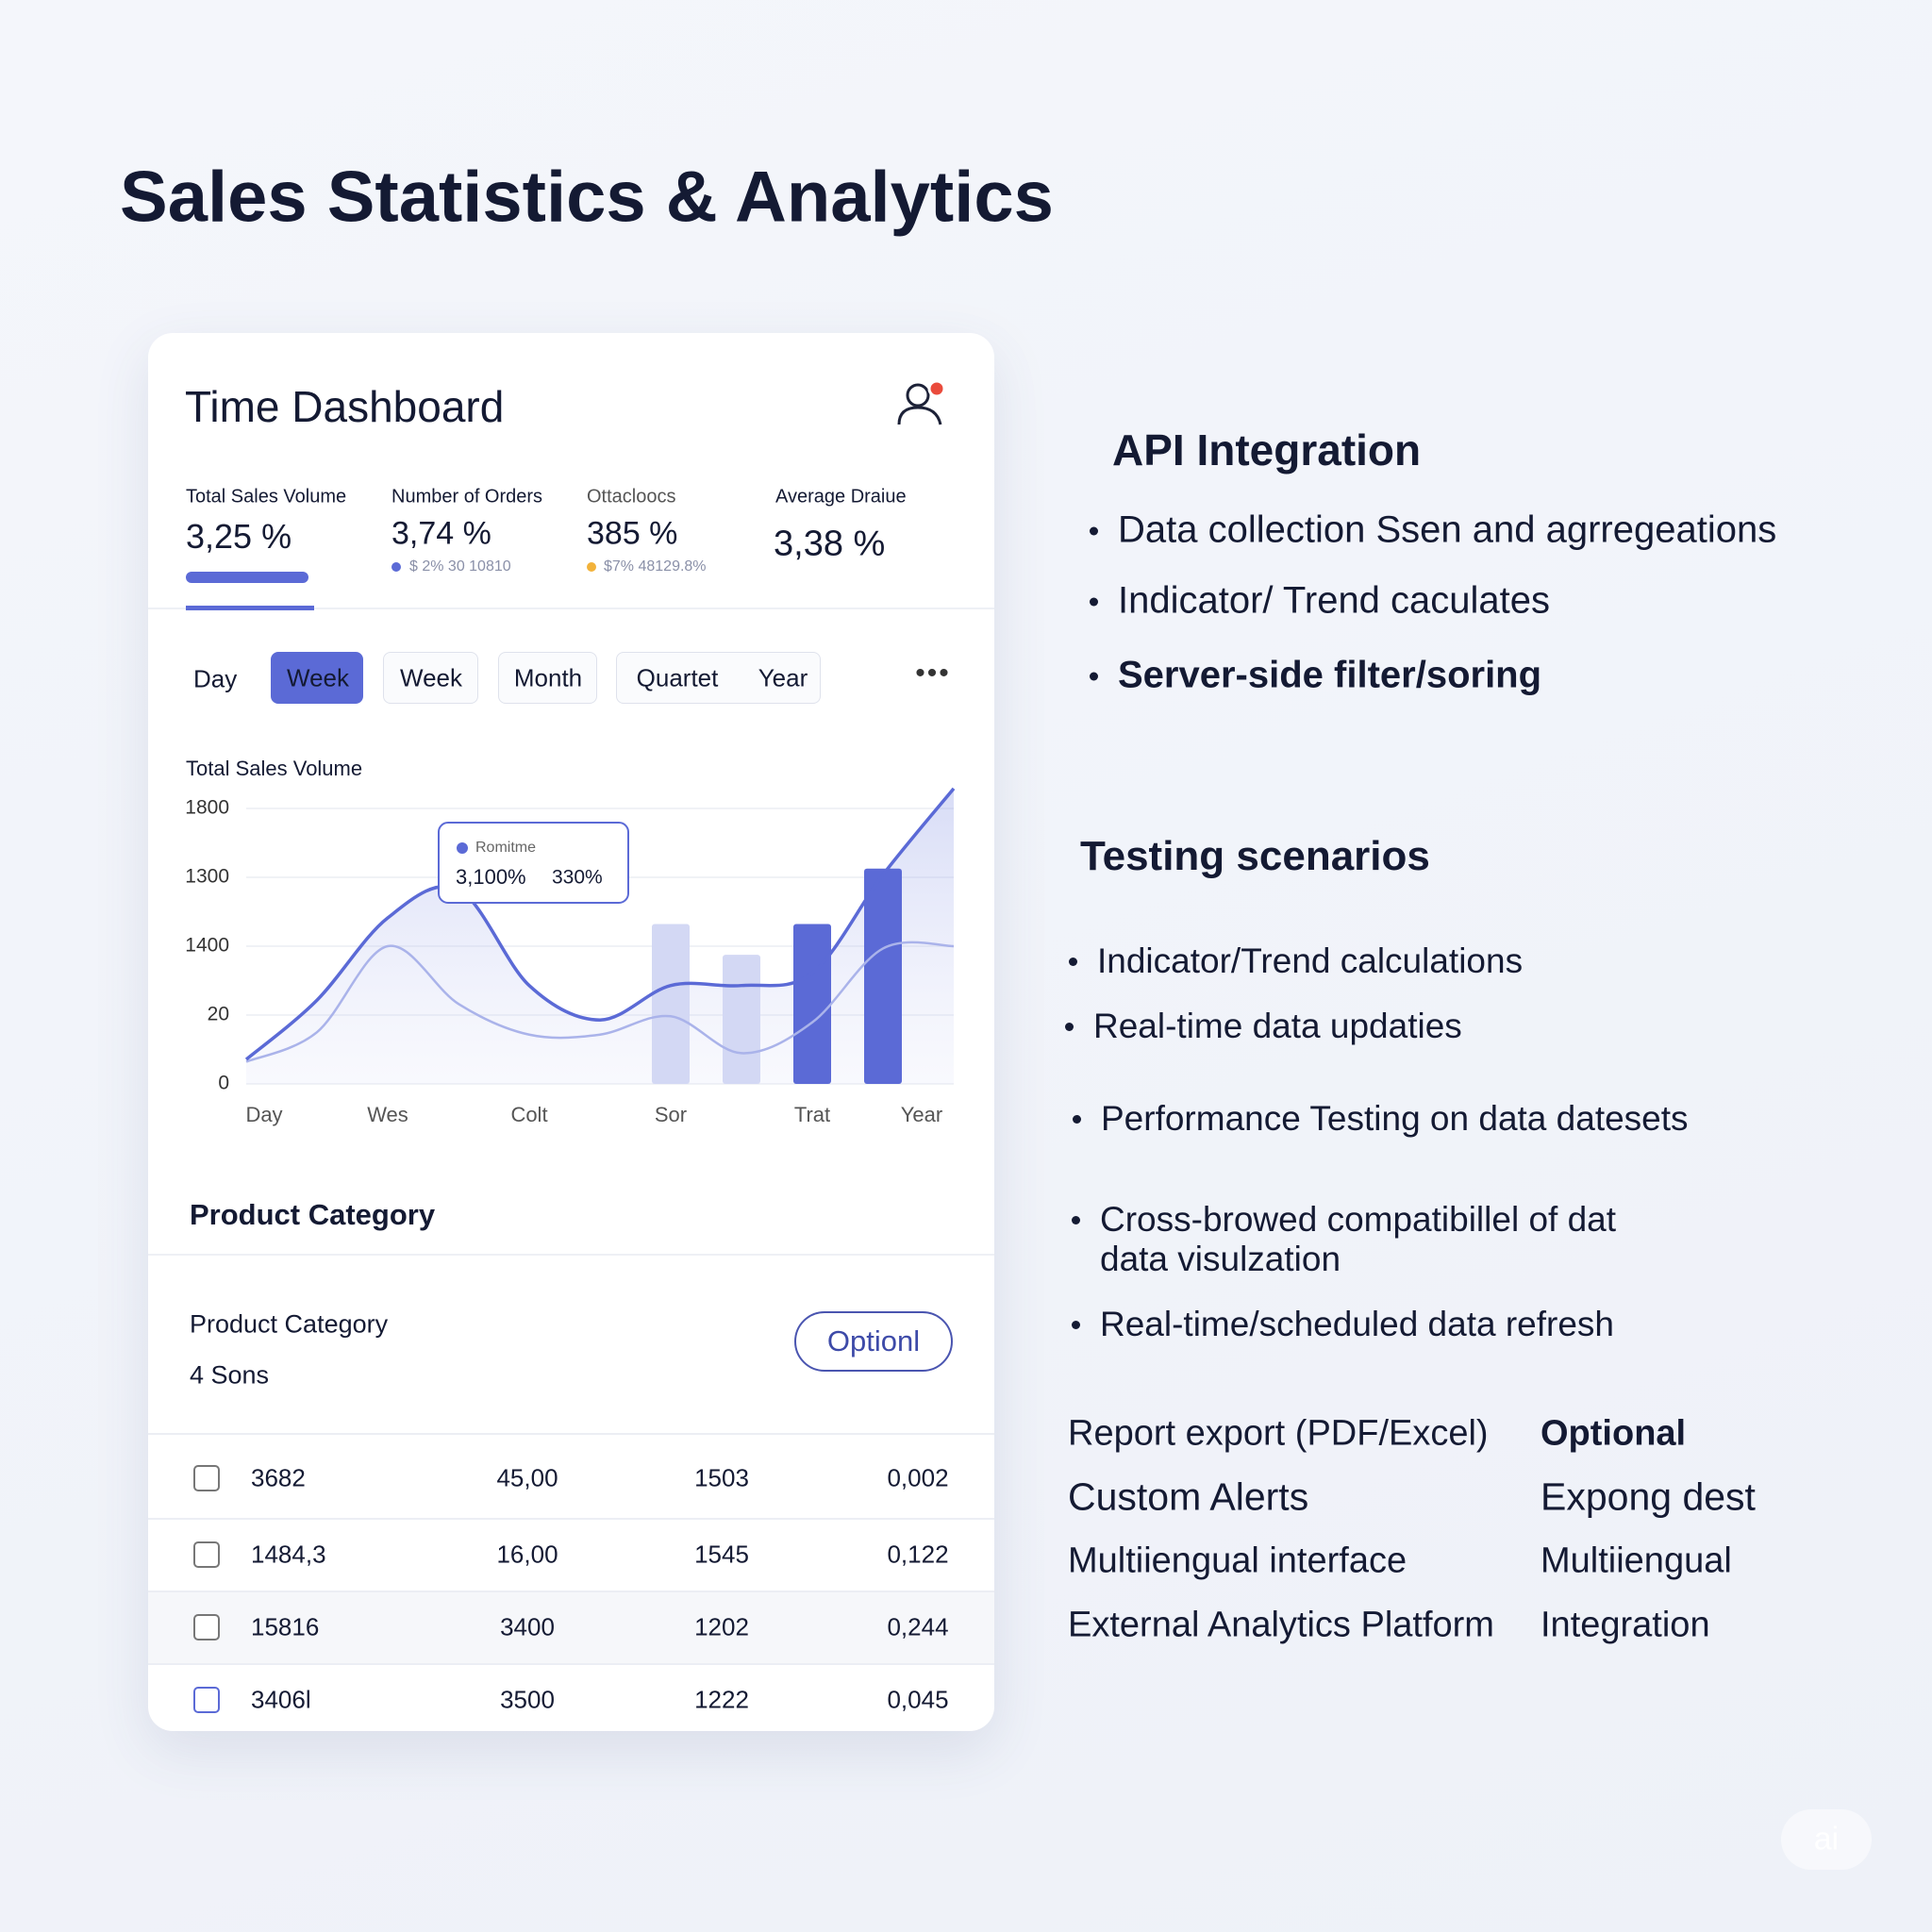 The image size is (1932, 1932). Describe the element at coordinates (918, 1554) in the screenshot. I see `table-cell: 0,122` at that location.